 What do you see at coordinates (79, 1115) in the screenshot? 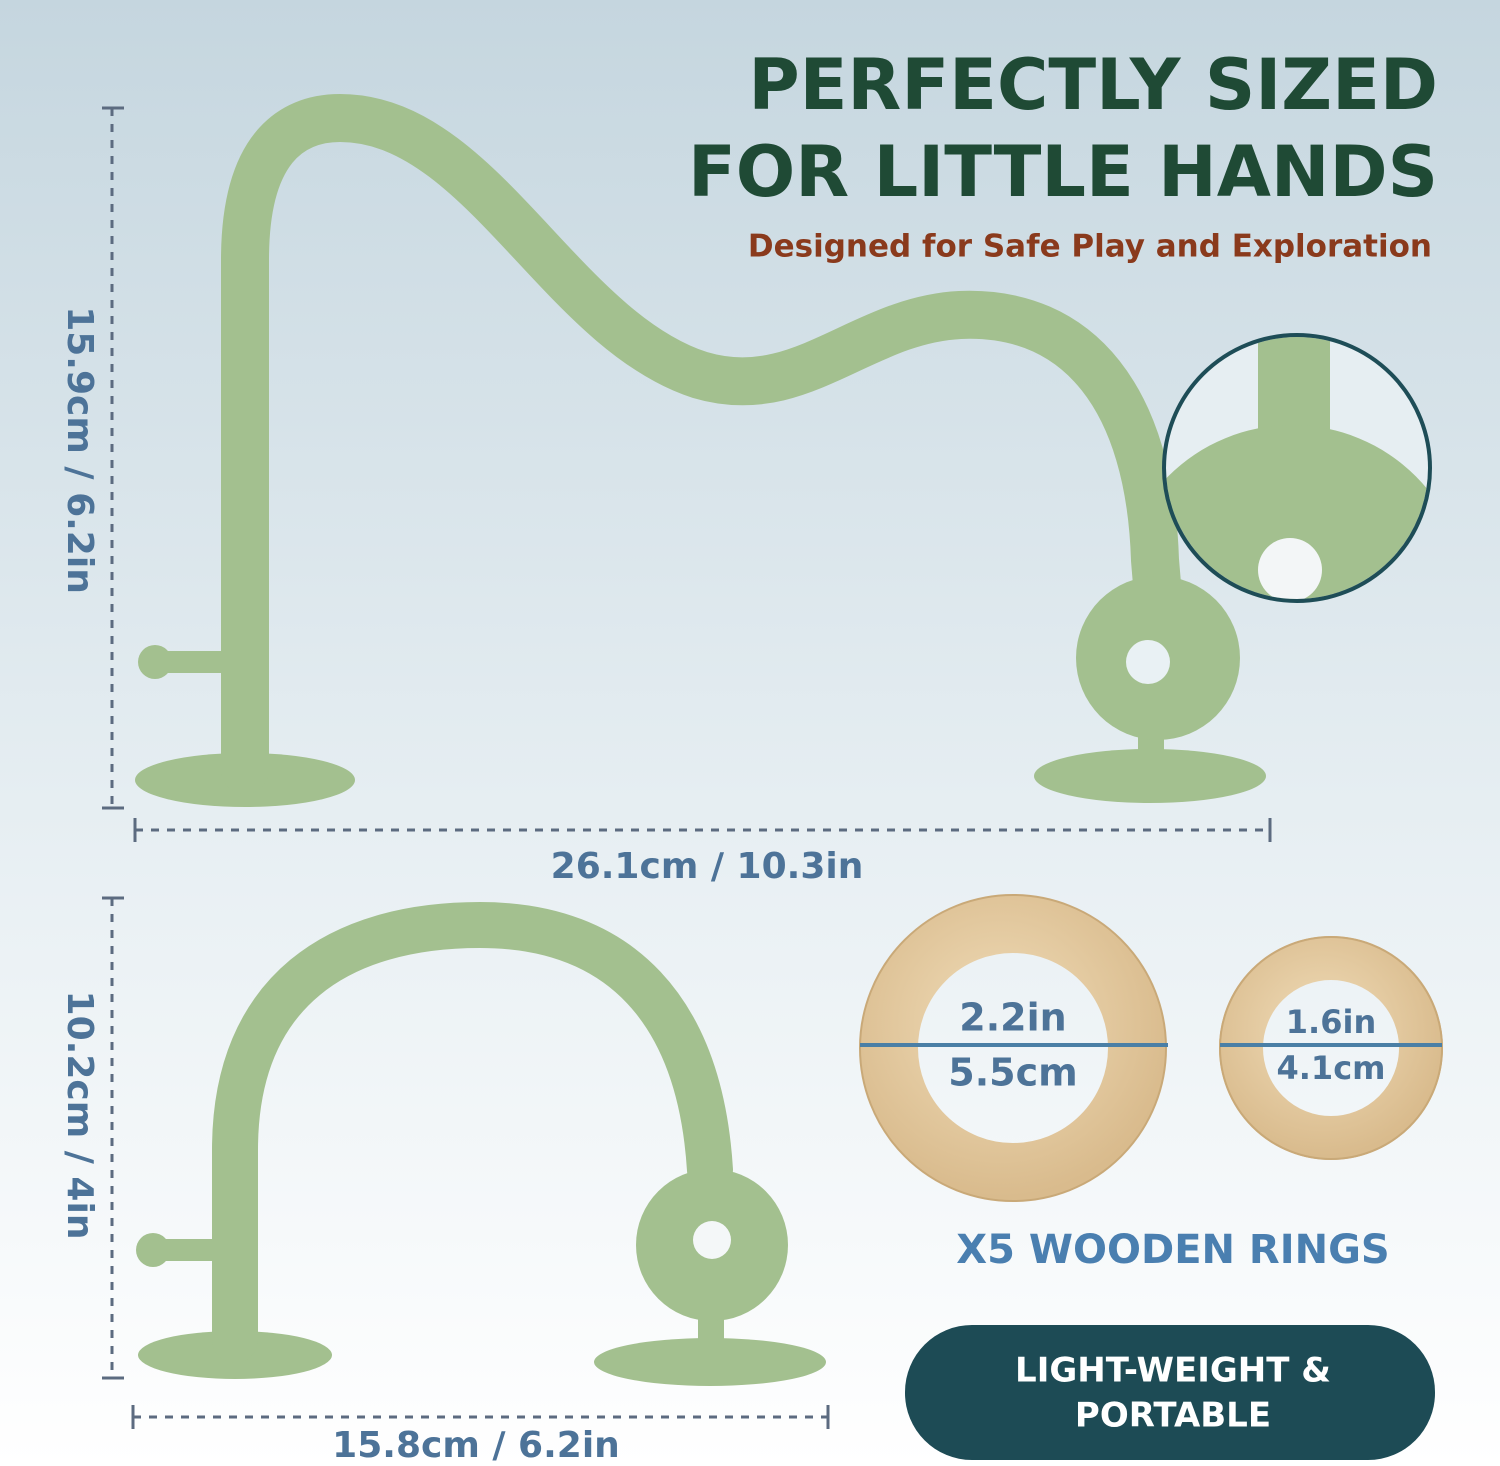
I see `height-label: 10.2cm / 4in` at bounding box center [79, 1115].